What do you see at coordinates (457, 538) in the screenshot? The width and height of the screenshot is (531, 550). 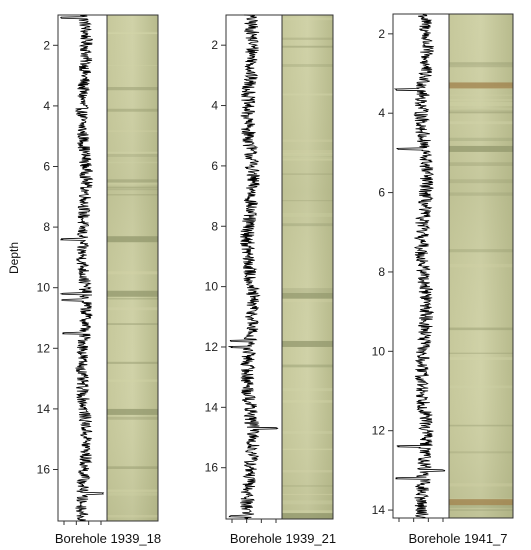 I see `borehole-caption: Borehole 1941_7` at bounding box center [457, 538].